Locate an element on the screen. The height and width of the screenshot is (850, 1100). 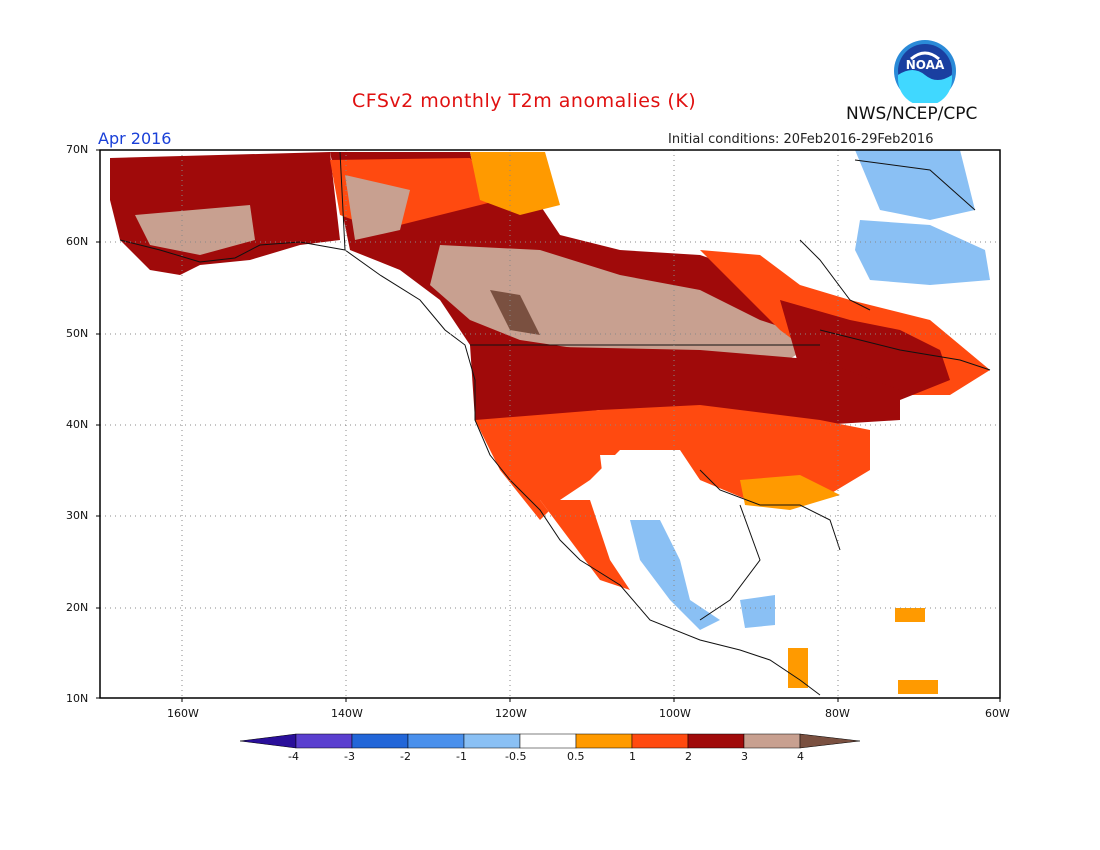
colorbar-label: -4 is located at coordinates (293, 756).